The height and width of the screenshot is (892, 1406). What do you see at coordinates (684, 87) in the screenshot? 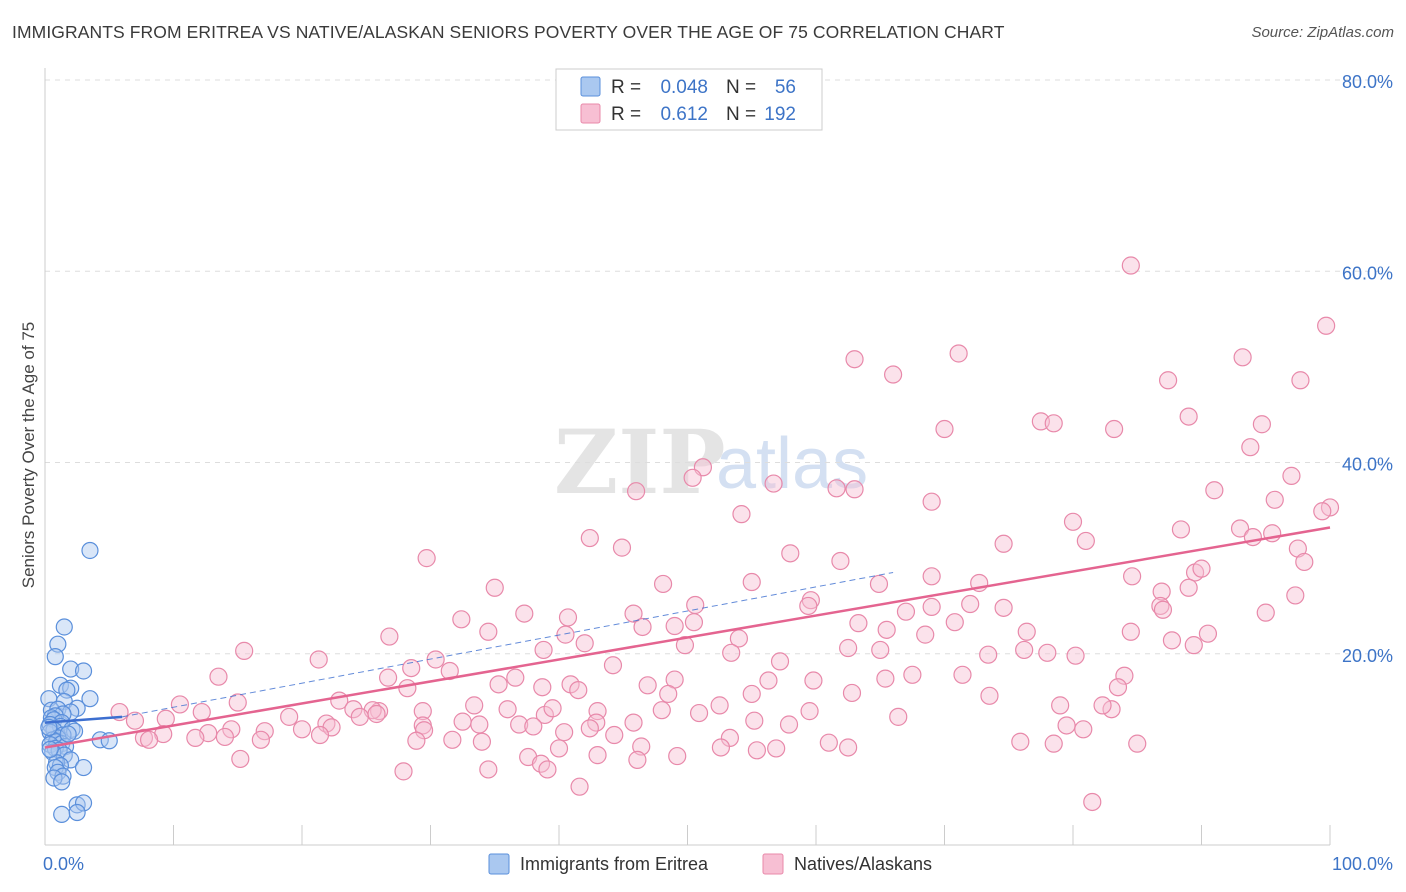
I see `legend-r-value-blue: 0.048` at bounding box center [684, 87].